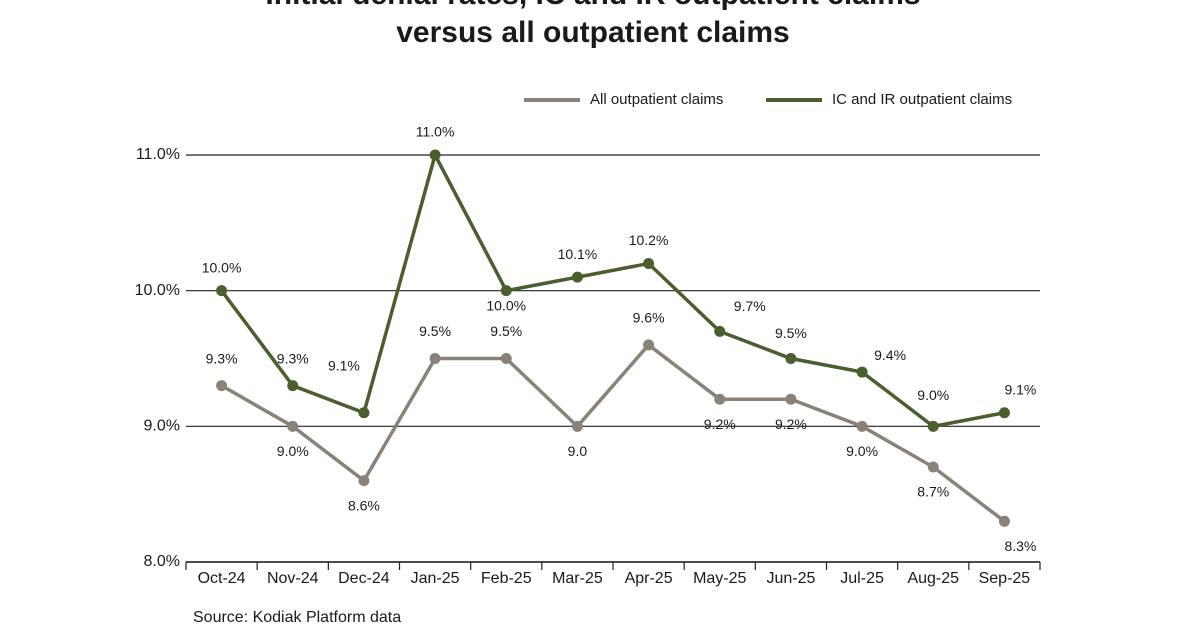 This screenshot has height=630, width=1200. What do you see at coordinates (157, 290) in the screenshot?
I see `y-tick-label: 10.0%` at bounding box center [157, 290].